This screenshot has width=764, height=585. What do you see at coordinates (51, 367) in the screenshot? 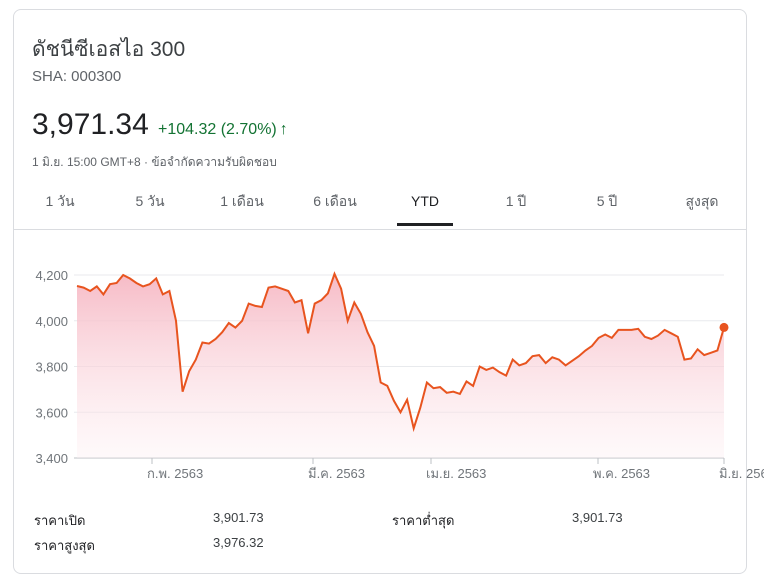
I see `y-tick-label: 3,800` at bounding box center [51, 367].